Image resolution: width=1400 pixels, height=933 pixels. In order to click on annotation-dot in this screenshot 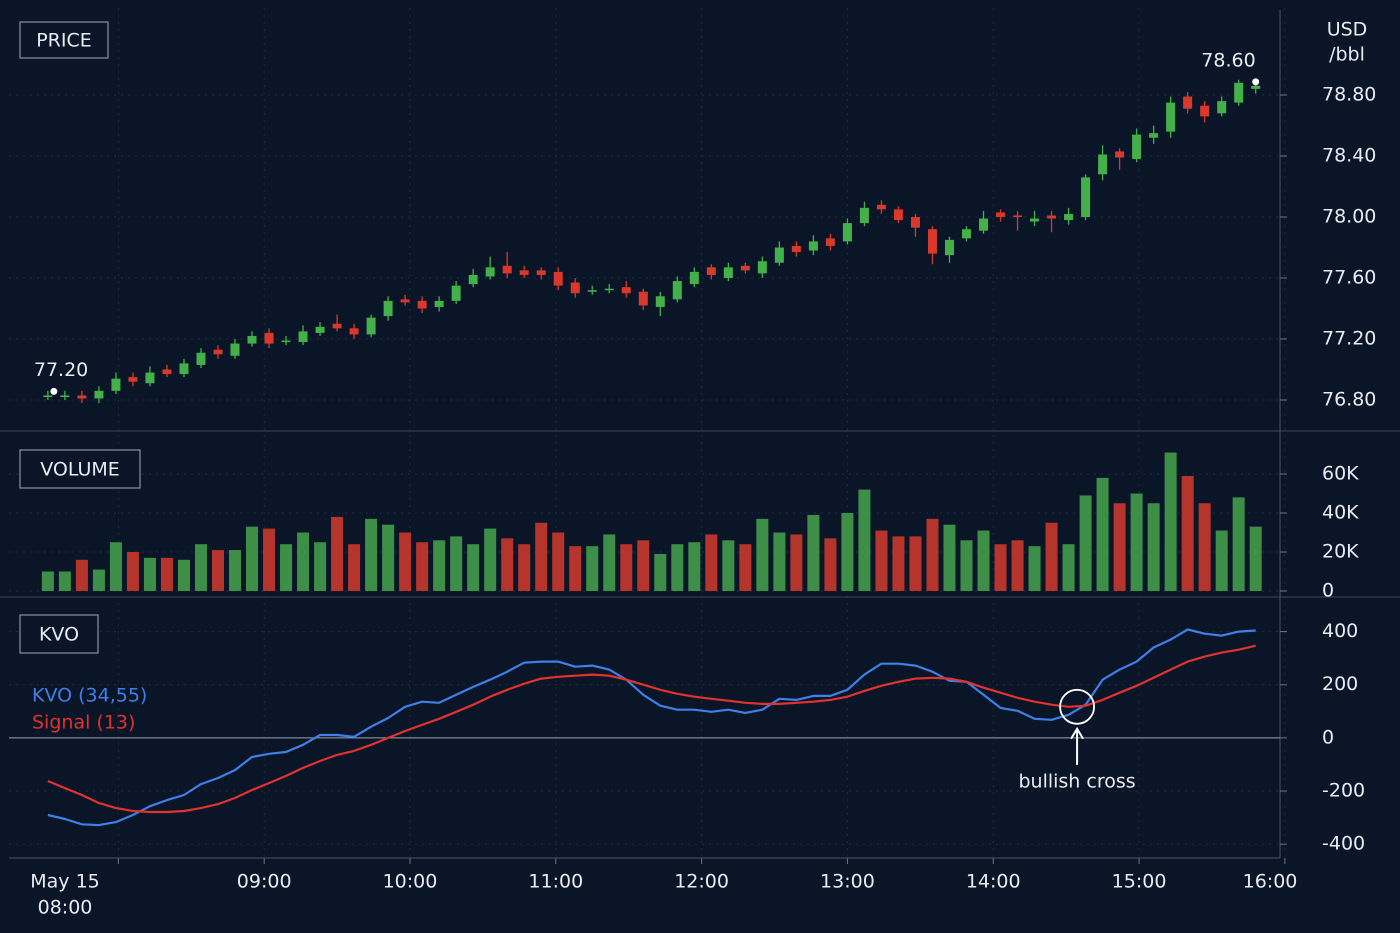, I will do `click(54, 391)`.